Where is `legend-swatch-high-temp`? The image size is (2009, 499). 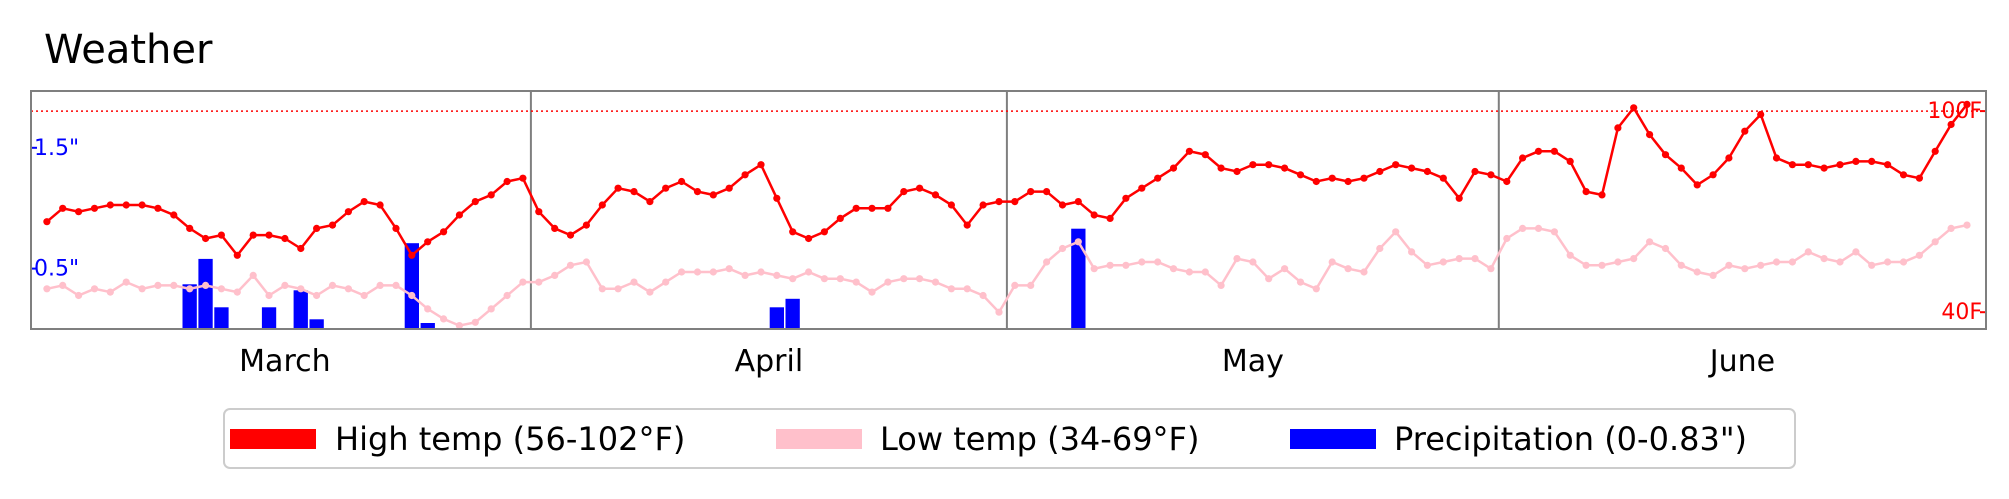 legend-swatch-high-temp is located at coordinates (273, 439).